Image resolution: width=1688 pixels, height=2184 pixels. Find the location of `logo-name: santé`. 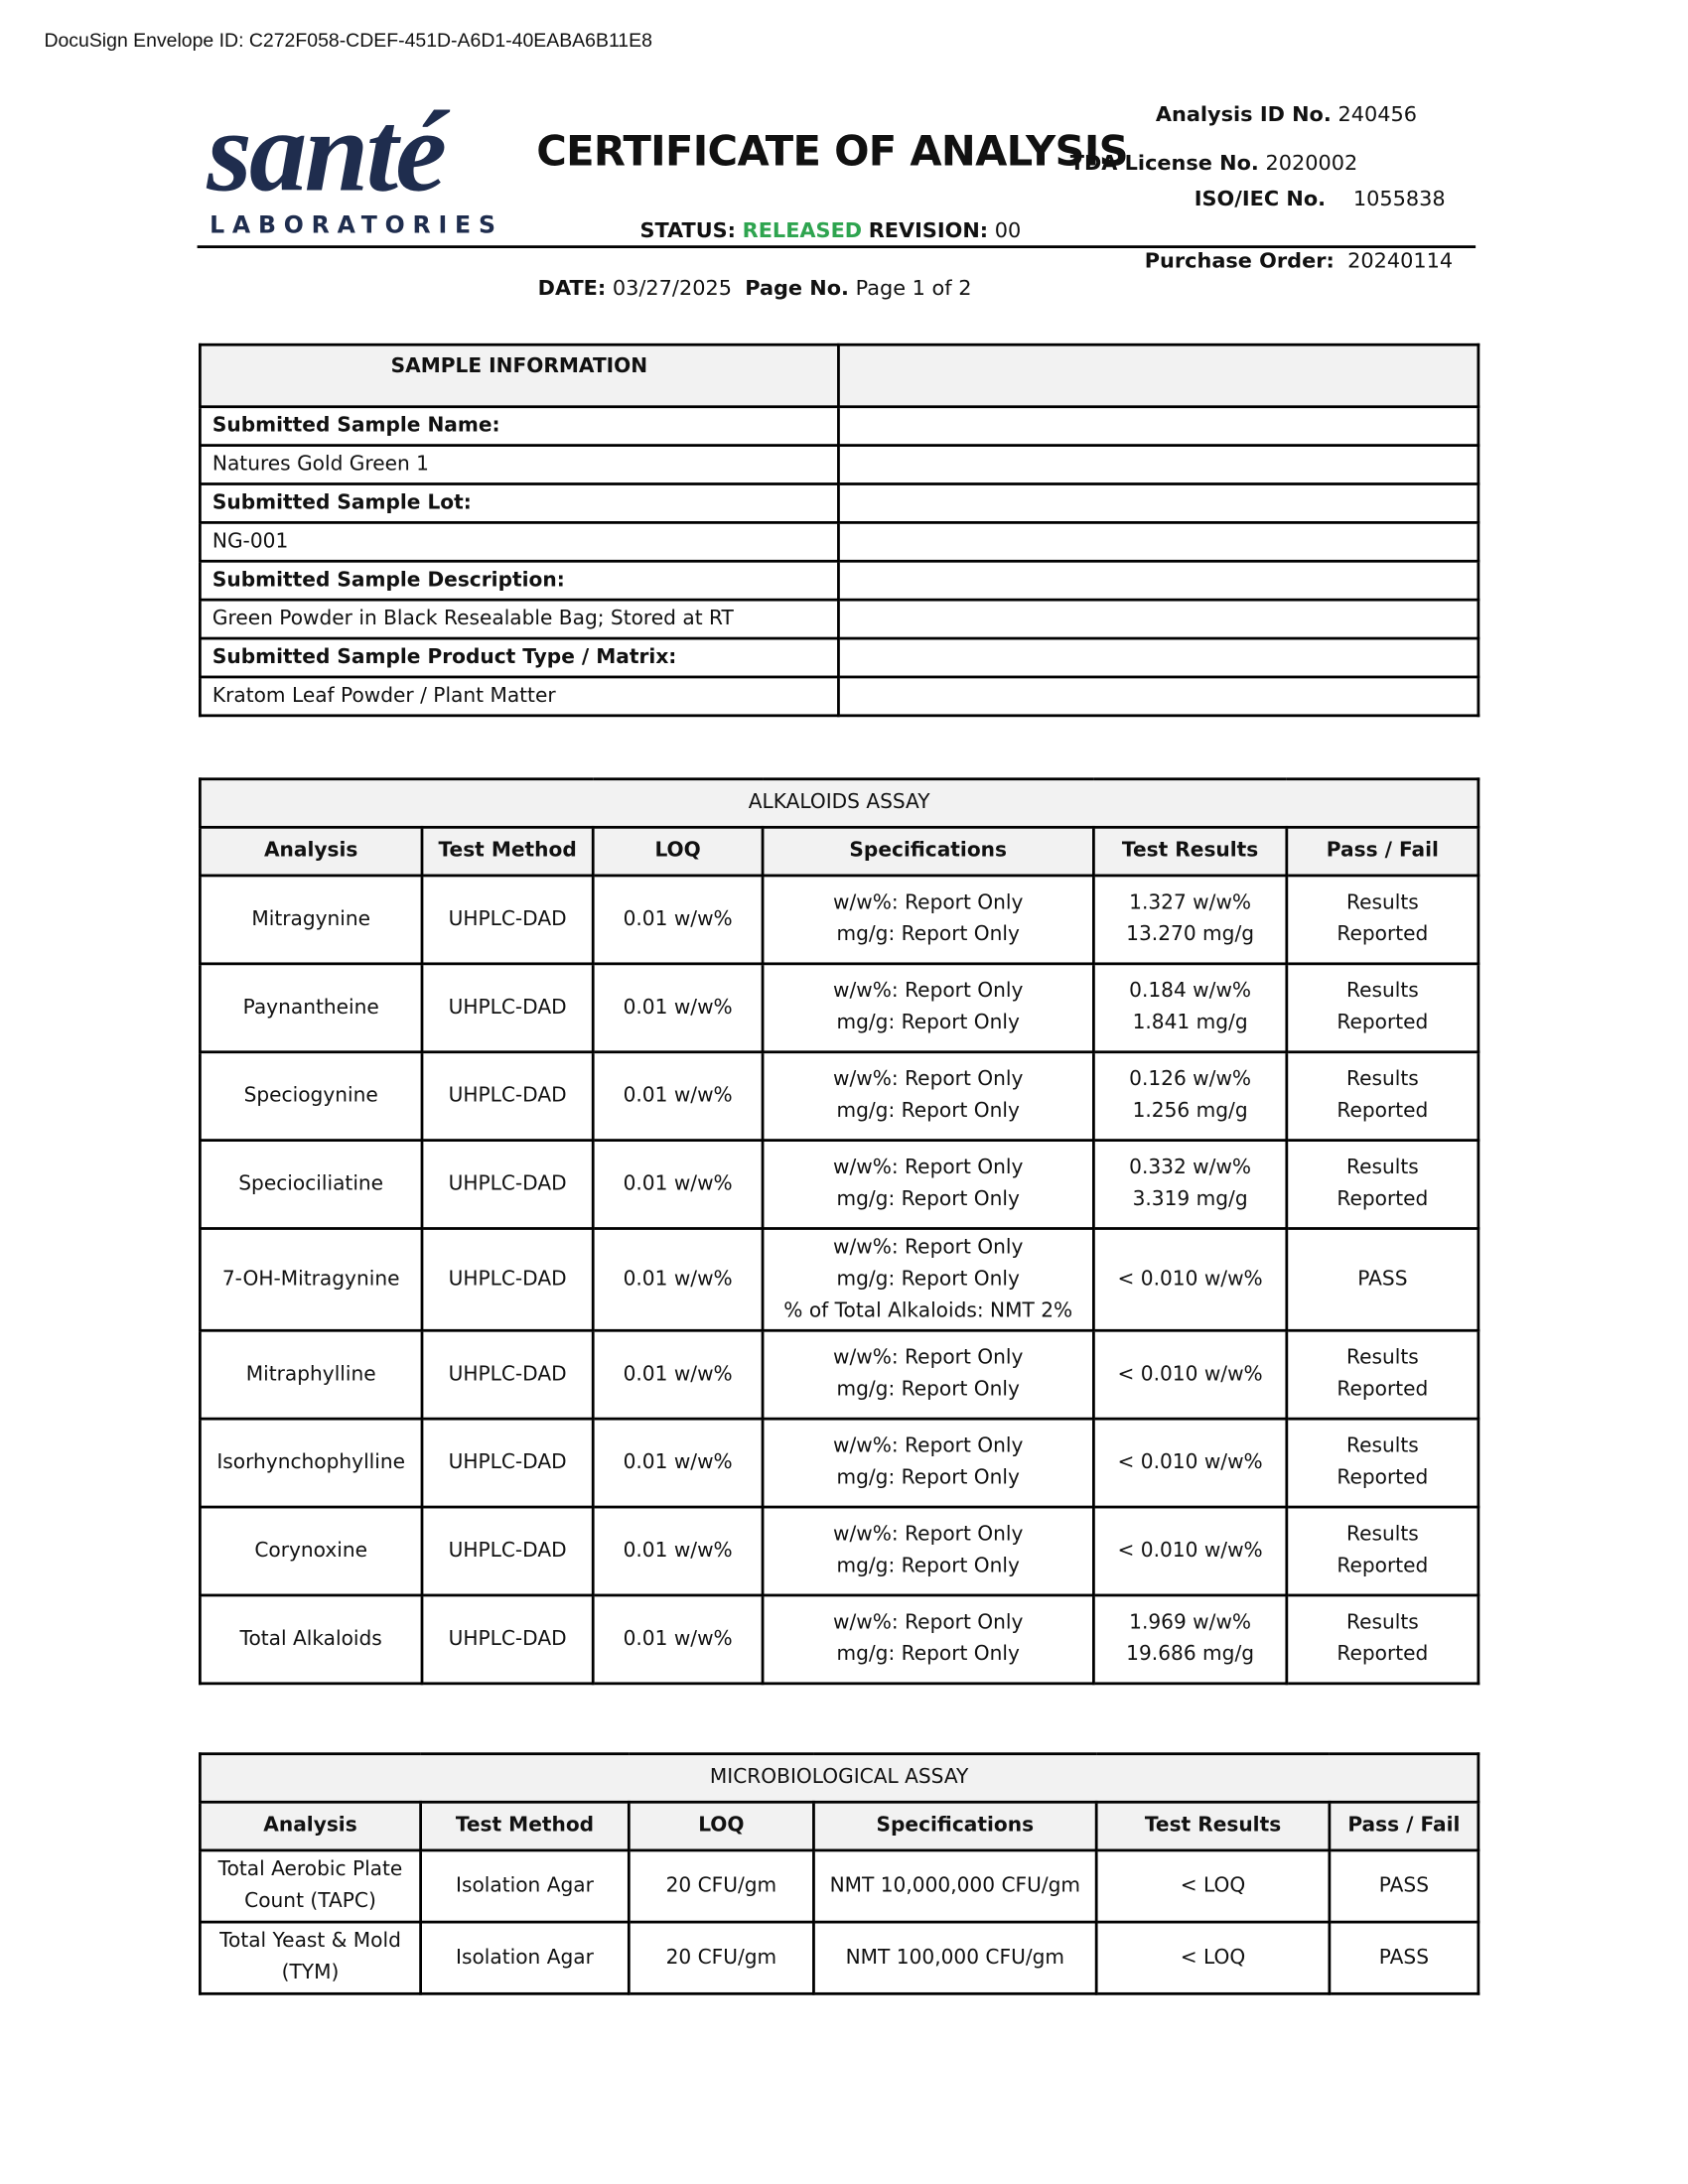

logo-name: santé is located at coordinates (327, 152).